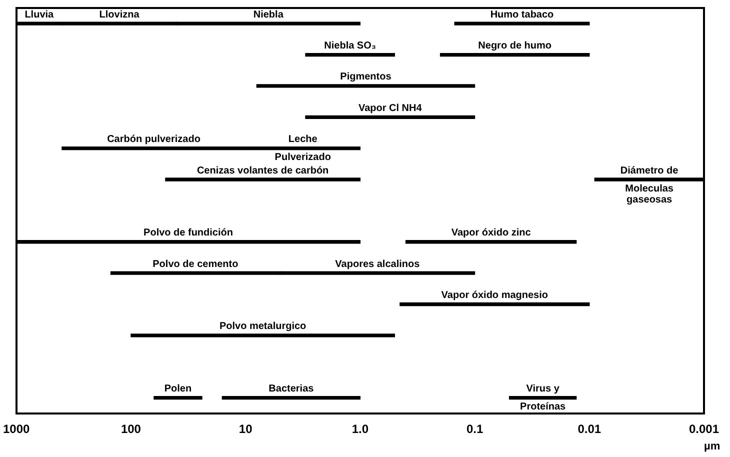 The height and width of the screenshot is (457, 730). Describe the element at coordinates (350, 46) in the screenshot. I see `series-label: Niebla SO₃` at that location.